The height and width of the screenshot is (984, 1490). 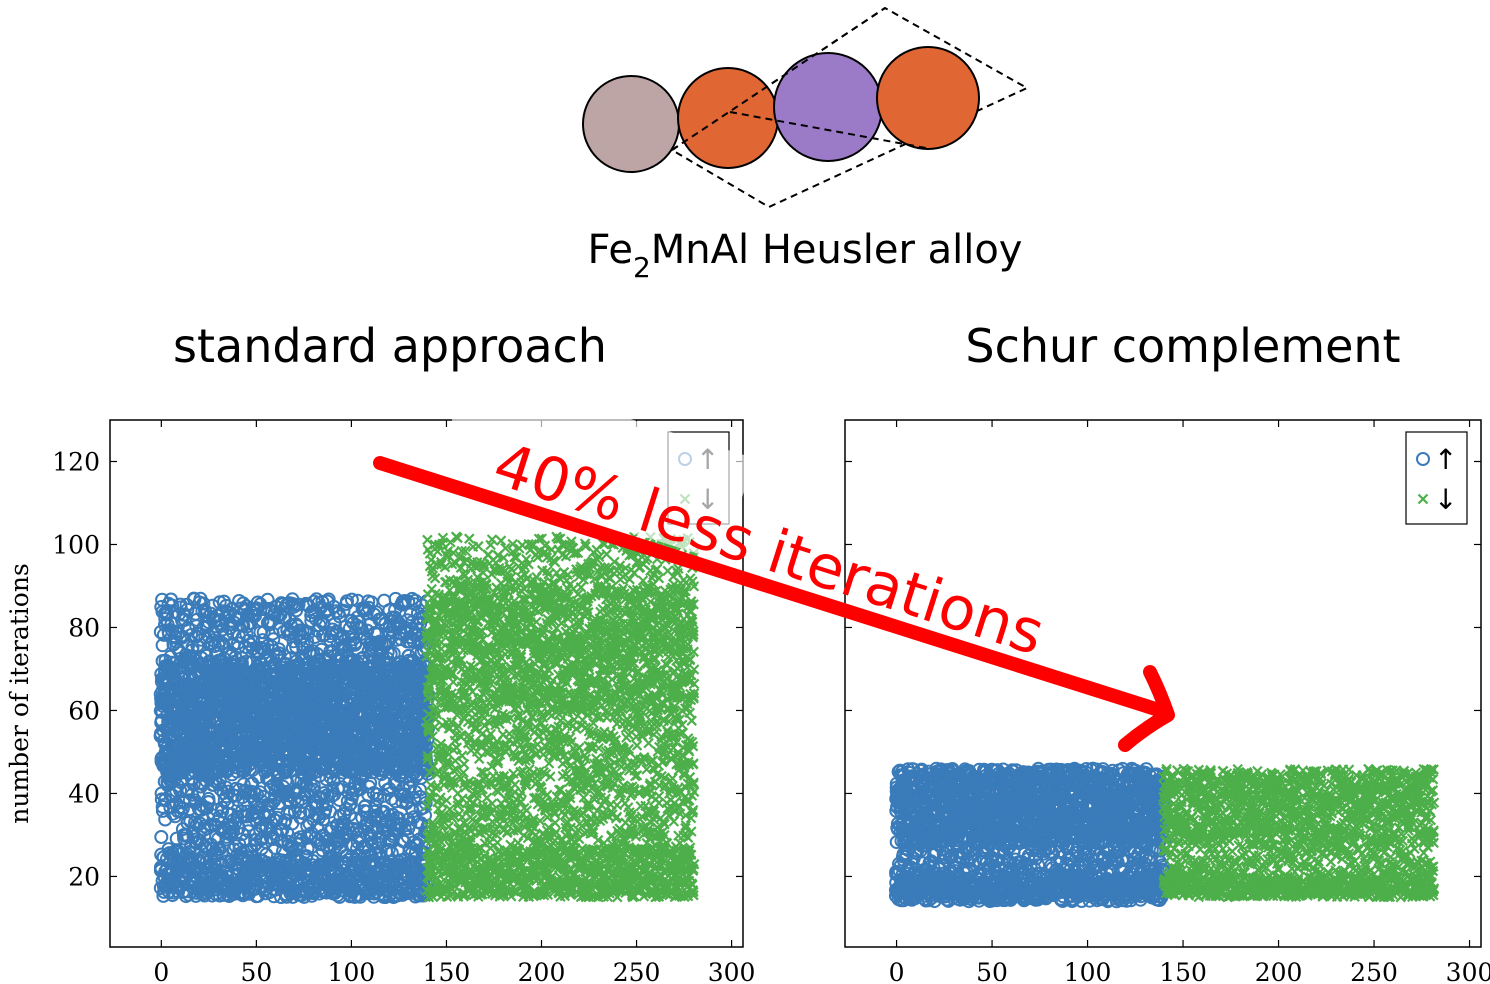 I want to click on atom-al, so click(x=631, y=124).